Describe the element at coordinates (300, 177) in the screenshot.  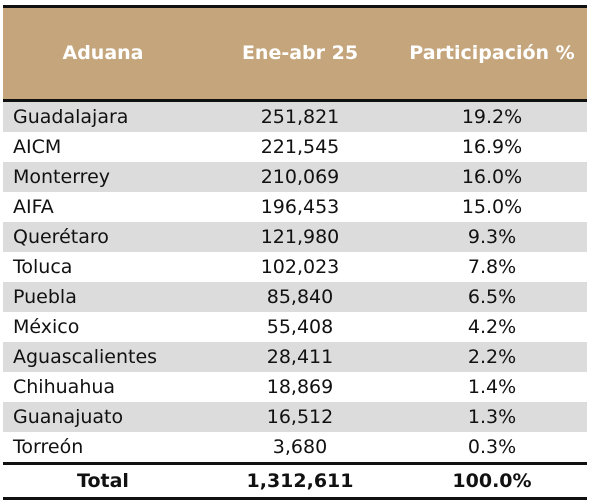
I see `cell-value: 210,069` at that location.